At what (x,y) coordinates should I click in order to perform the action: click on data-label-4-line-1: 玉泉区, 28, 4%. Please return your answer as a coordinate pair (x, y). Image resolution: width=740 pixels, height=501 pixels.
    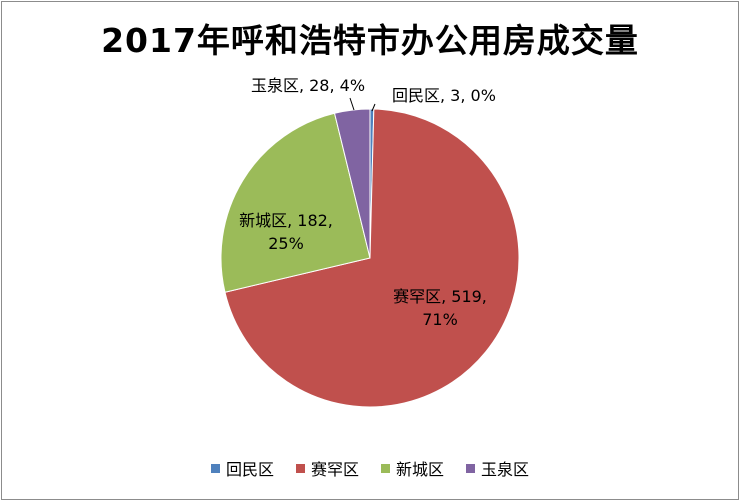
    Looking at the image, I should click on (308, 85).